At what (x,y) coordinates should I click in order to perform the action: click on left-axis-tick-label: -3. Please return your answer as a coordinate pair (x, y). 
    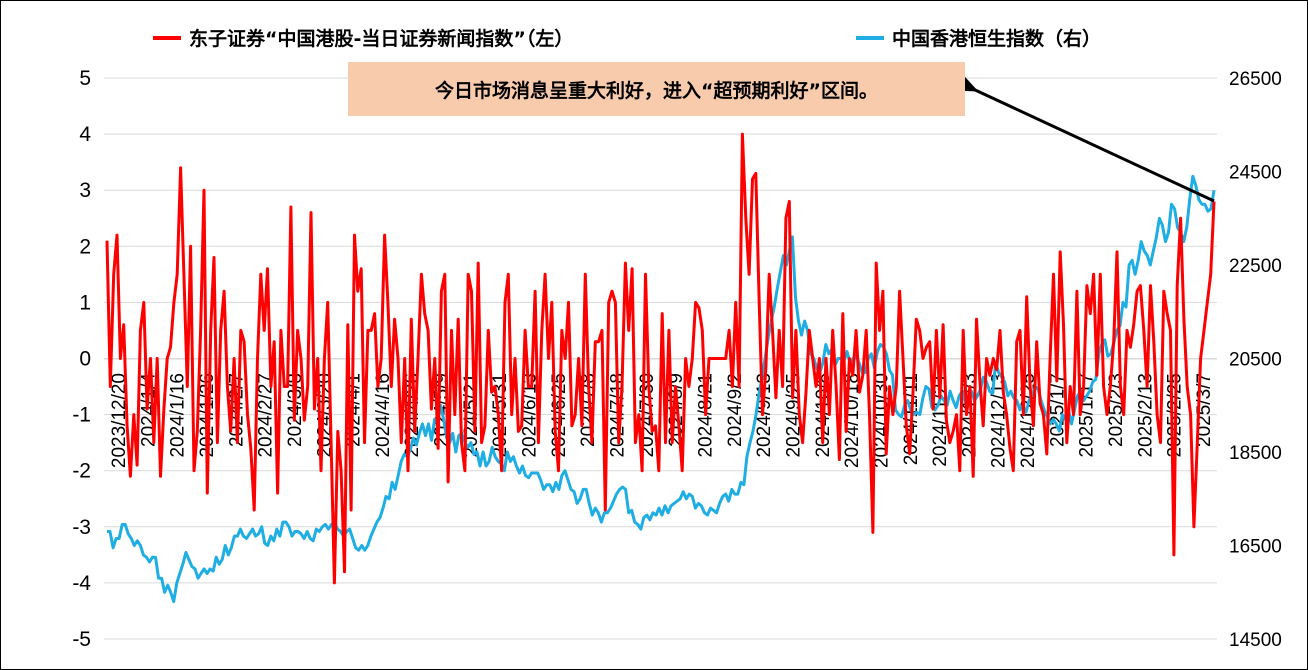
    Looking at the image, I should click on (81, 527).